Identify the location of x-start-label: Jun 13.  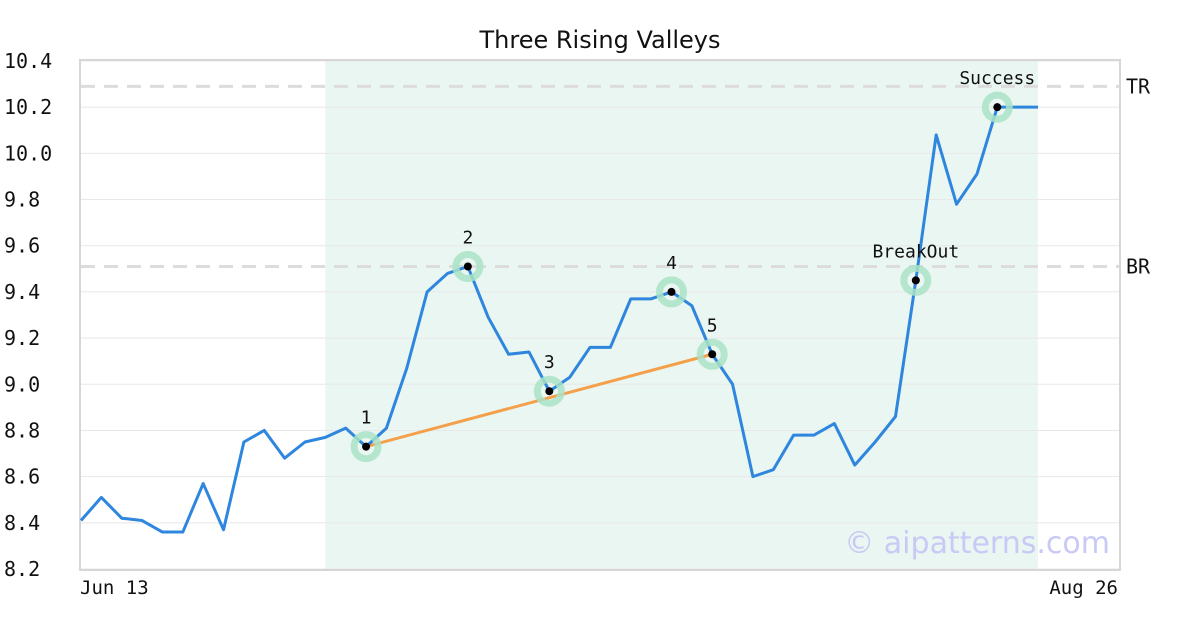
(114, 588).